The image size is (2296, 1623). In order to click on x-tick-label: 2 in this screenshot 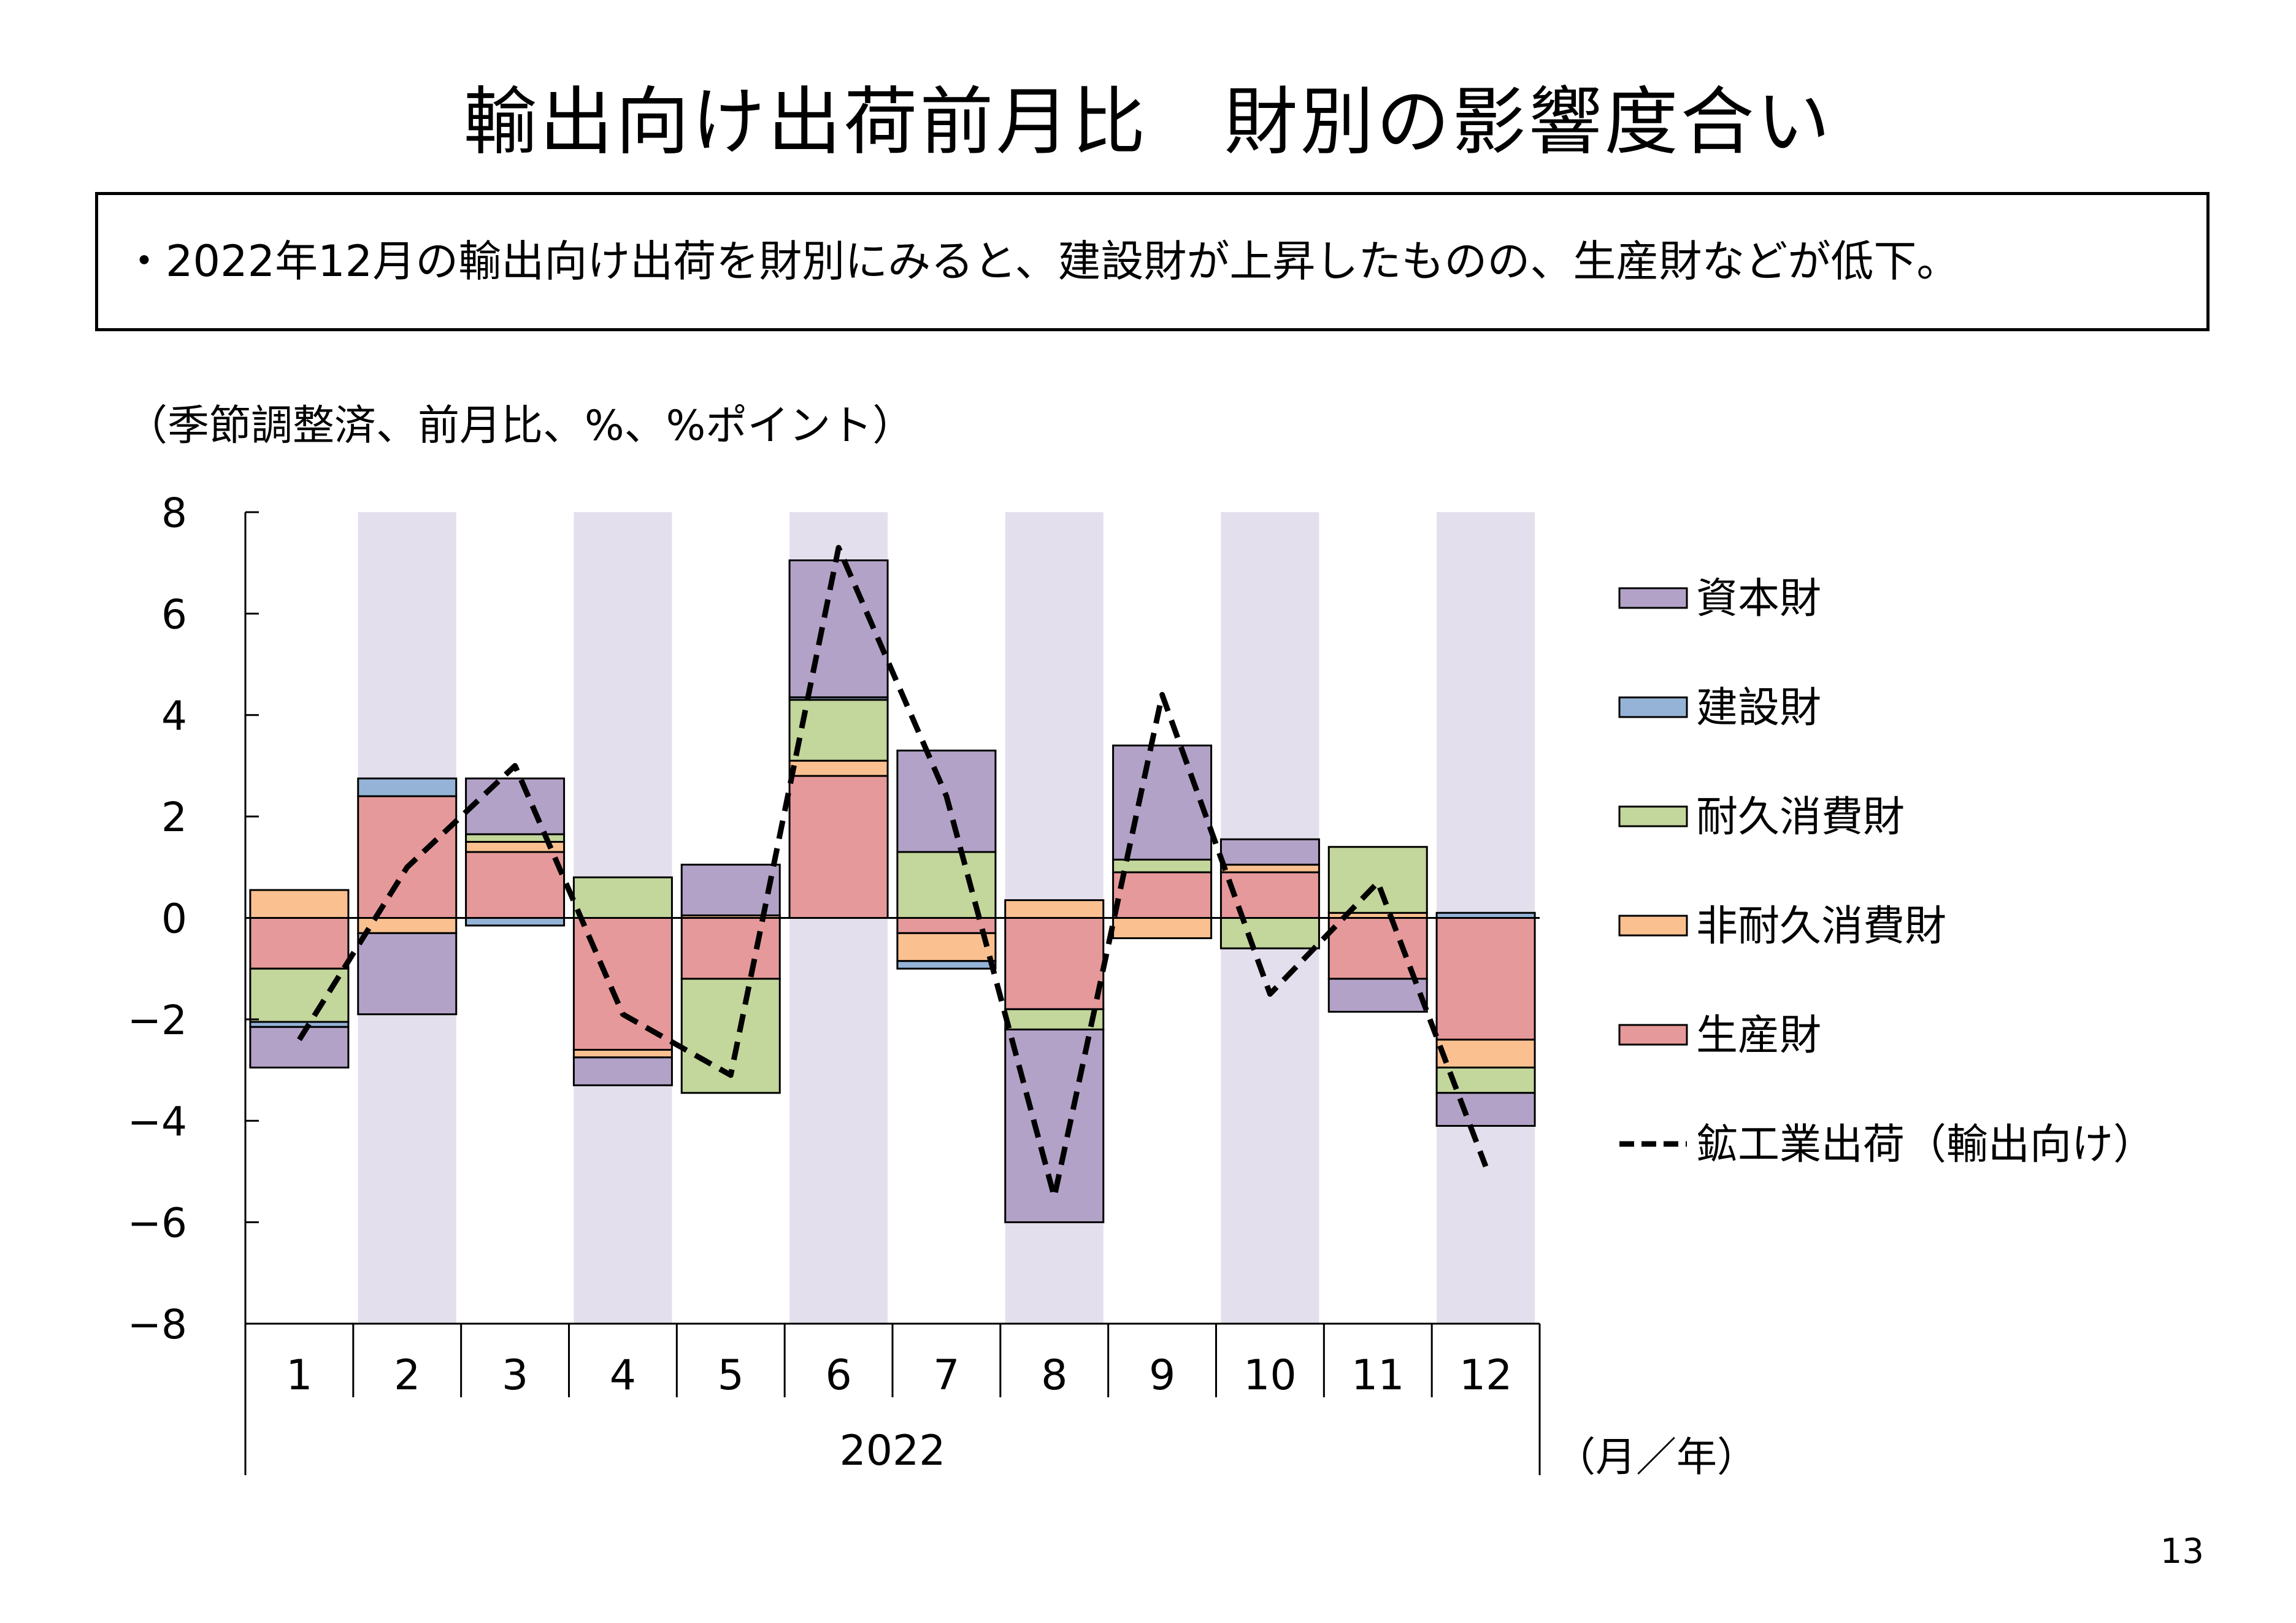, I will do `click(407, 1375)`.